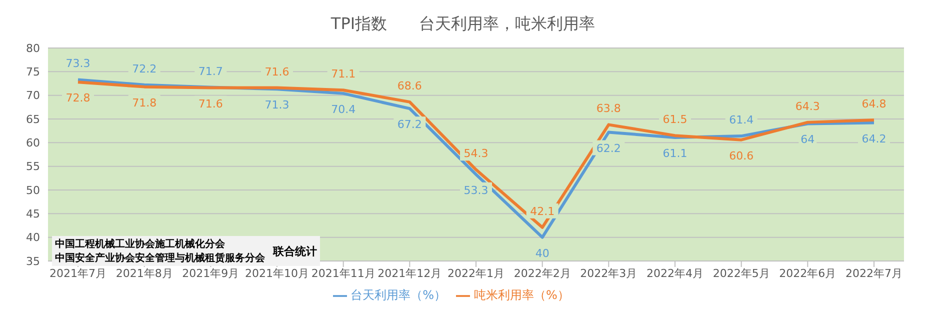 The width and height of the screenshot is (926, 317). I want to click on x-tick-label: 2021年9月, so click(211, 273).